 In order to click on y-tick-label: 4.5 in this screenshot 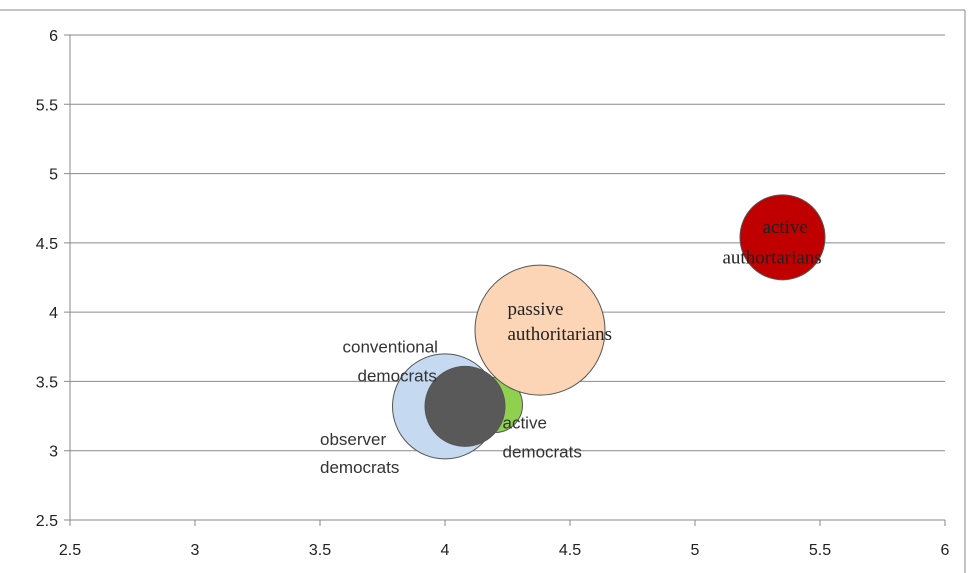, I will do `click(47, 244)`.